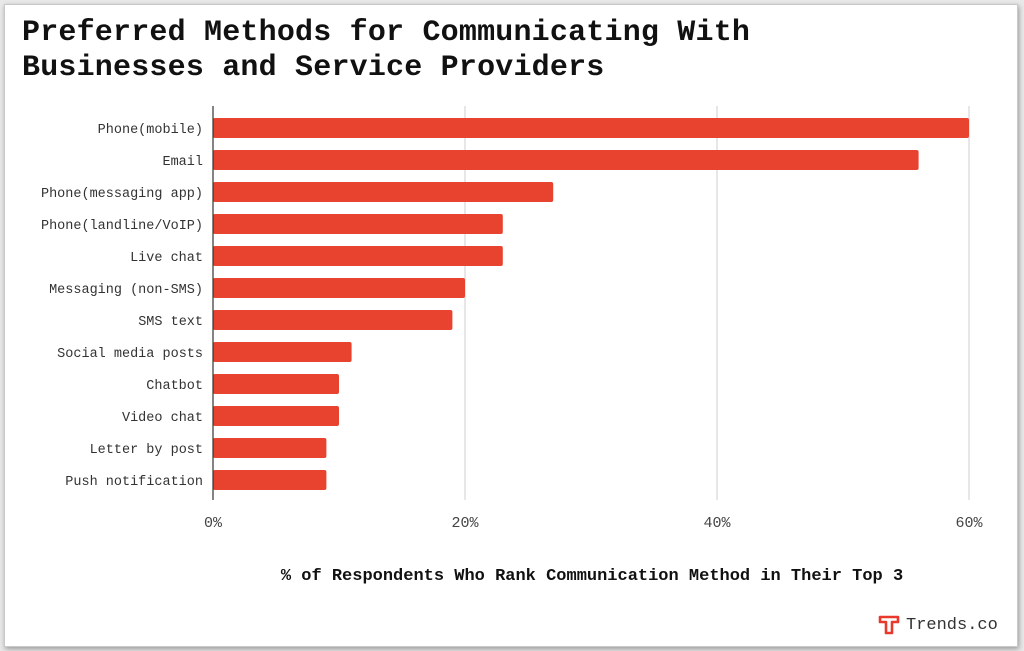 This screenshot has width=1024, height=651. I want to click on category-label: Push notification, so click(134, 482).